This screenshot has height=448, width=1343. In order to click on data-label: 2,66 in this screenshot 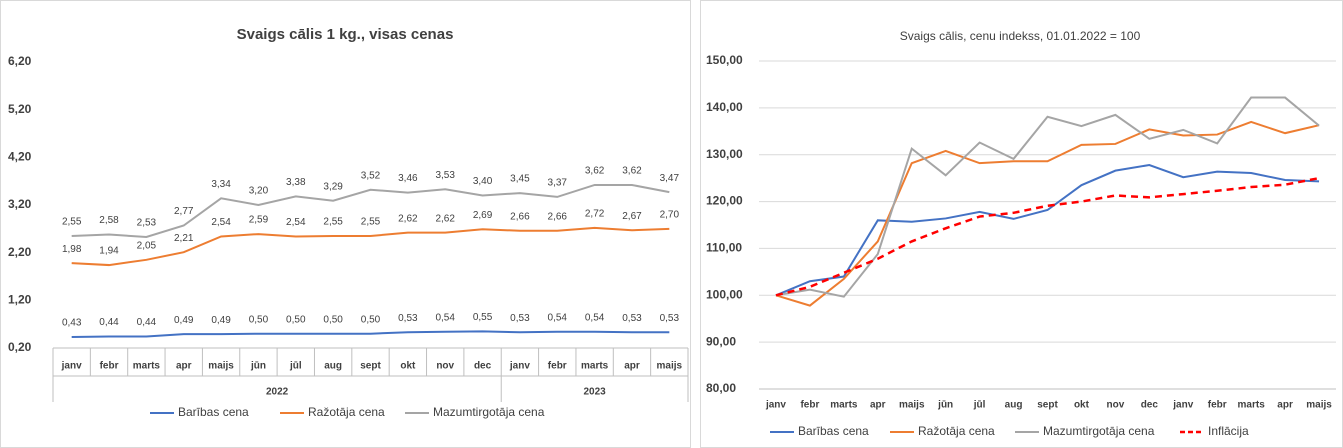, I will do `click(558, 216)`.